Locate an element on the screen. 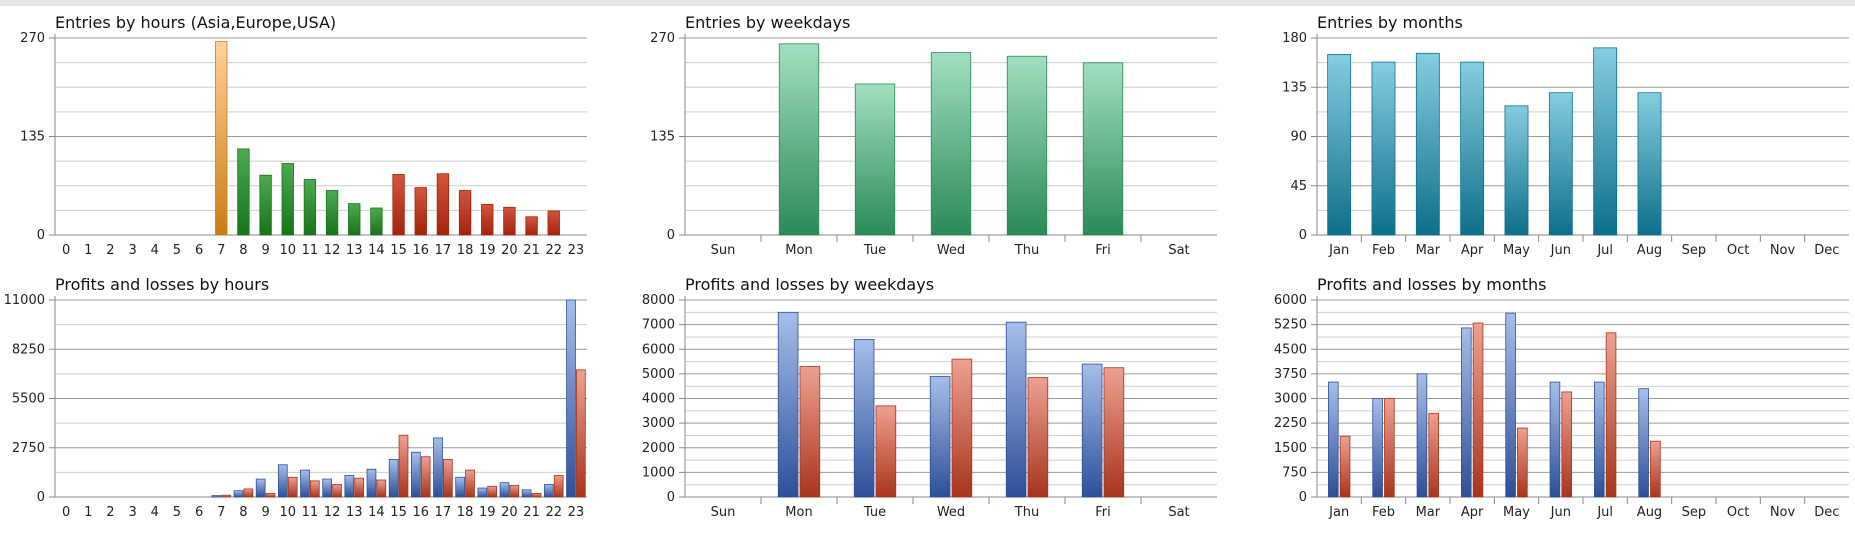 The width and height of the screenshot is (1855, 541). x-tick-label: 3 is located at coordinates (132, 250).